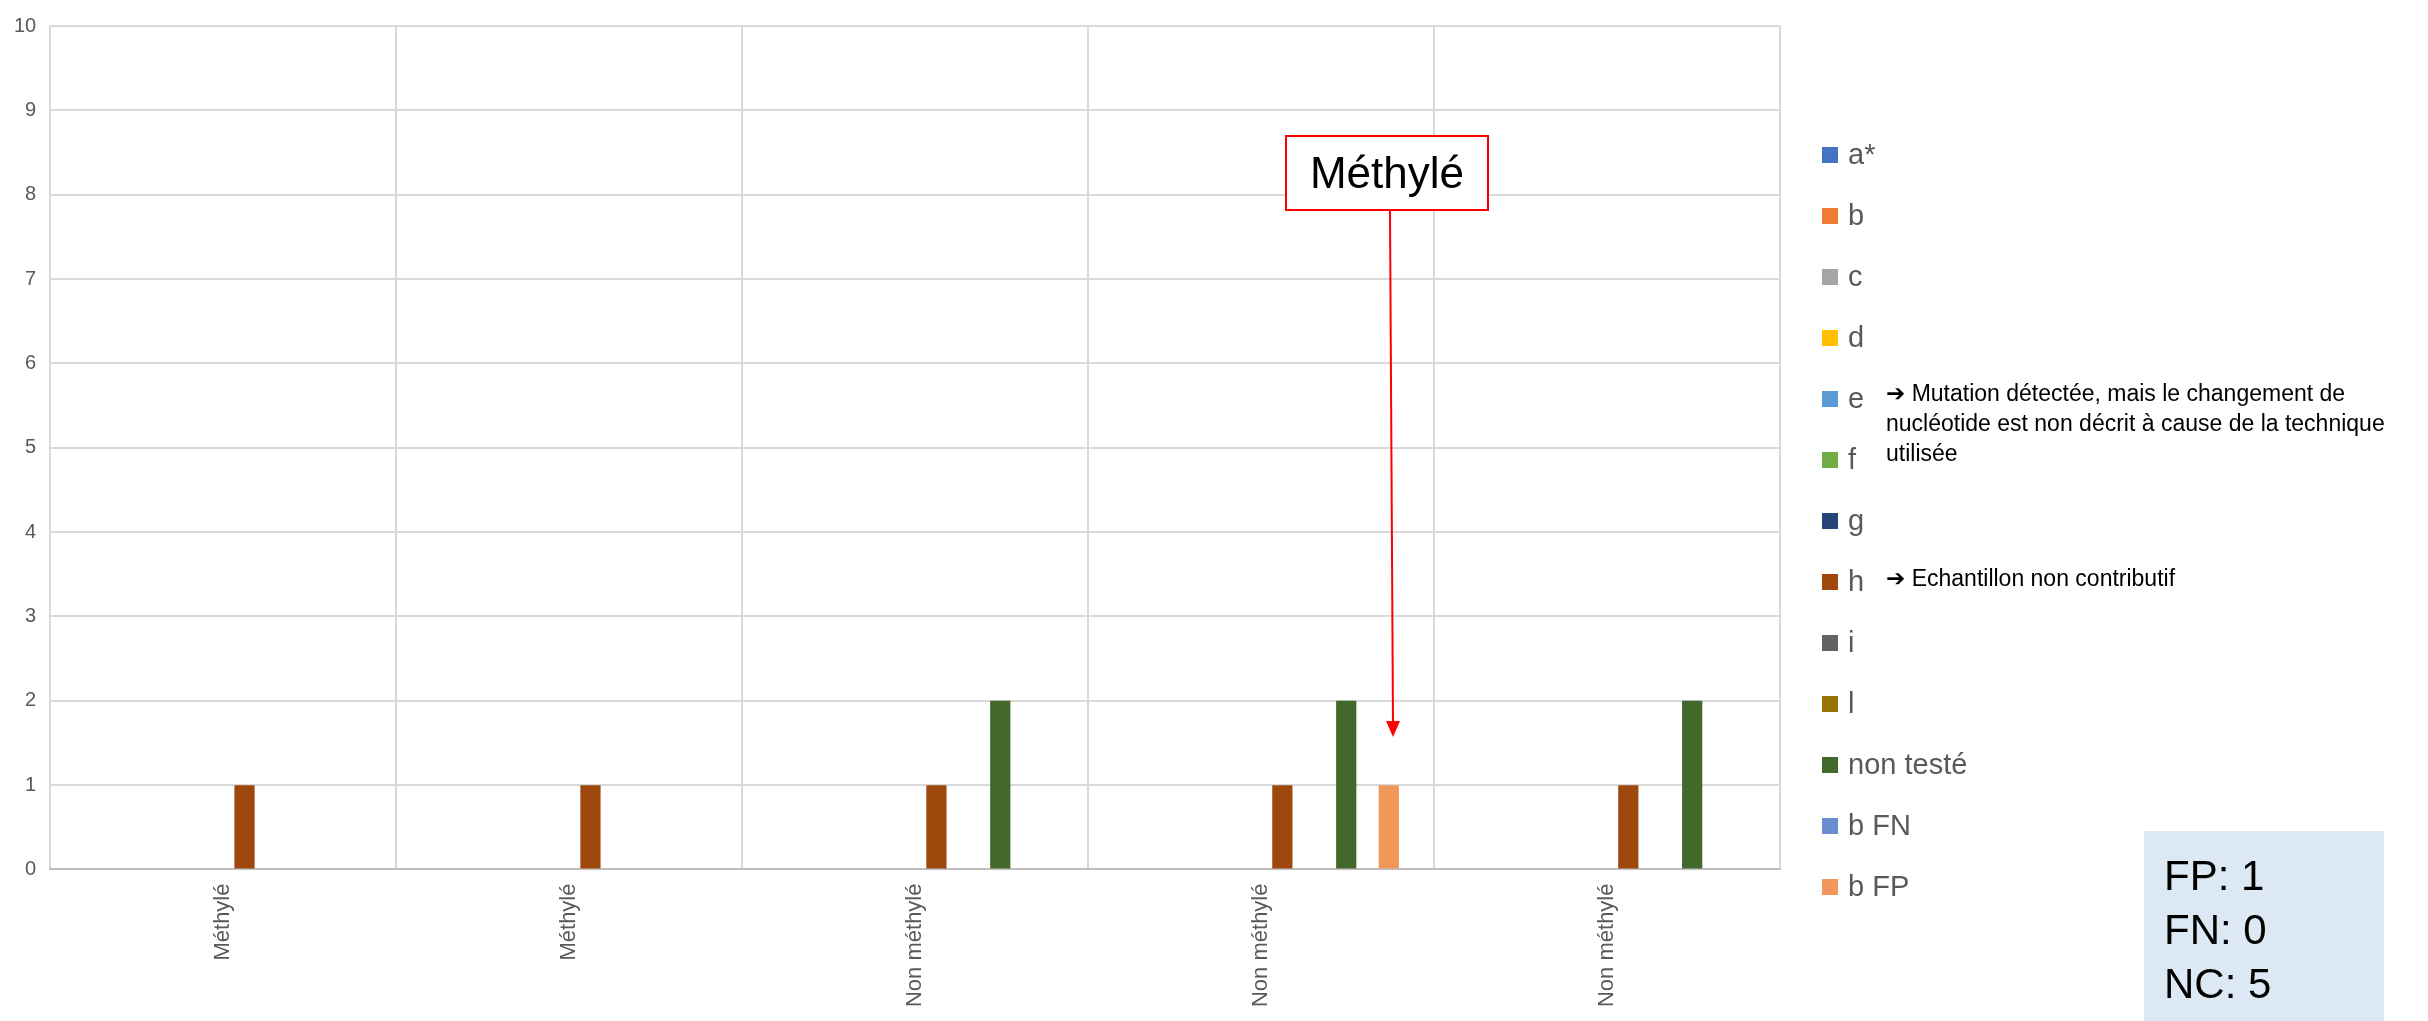  I want to click on y-tick-label: 10, so click(25, 24).